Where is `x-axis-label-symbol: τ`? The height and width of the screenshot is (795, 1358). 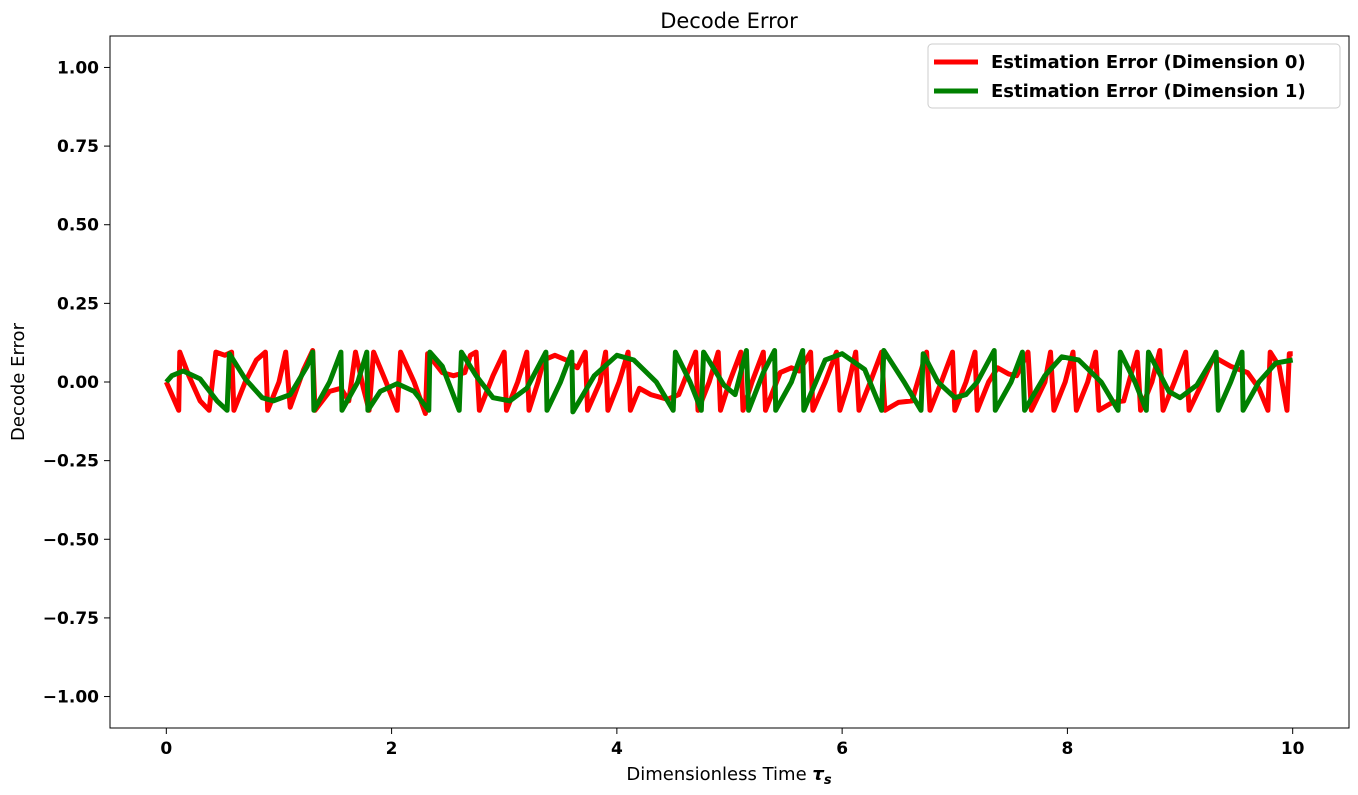 x-axis-label-symbol: τ is located at coordinates (818, 774).